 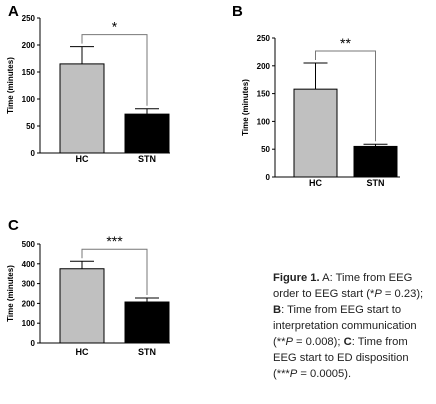 I want to click on panel-c-y-tick-label: 400, so click(x=29, y=264).